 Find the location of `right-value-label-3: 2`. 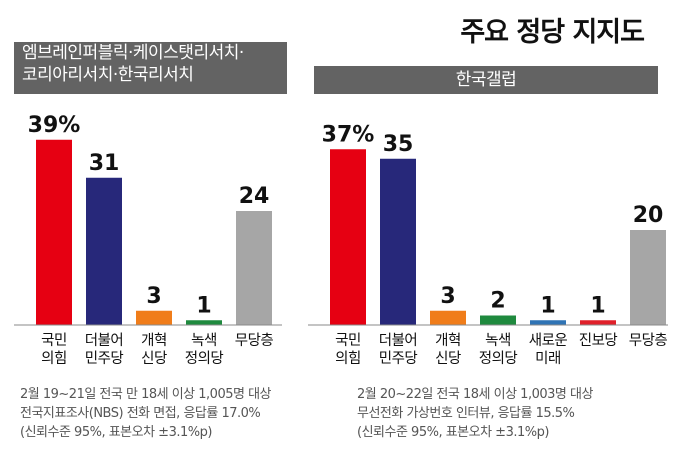

right-value-label-3: 2 is located at coordinates (497, 301).